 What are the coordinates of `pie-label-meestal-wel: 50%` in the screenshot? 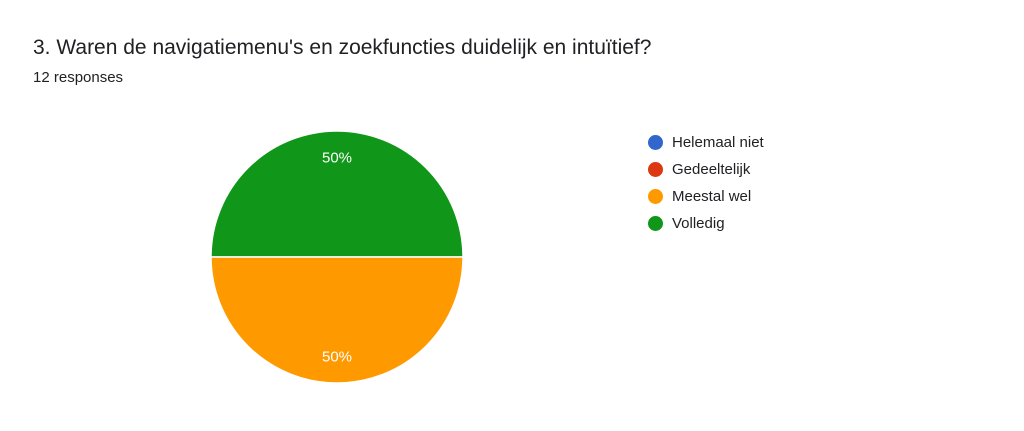 It's located at (337, 357).